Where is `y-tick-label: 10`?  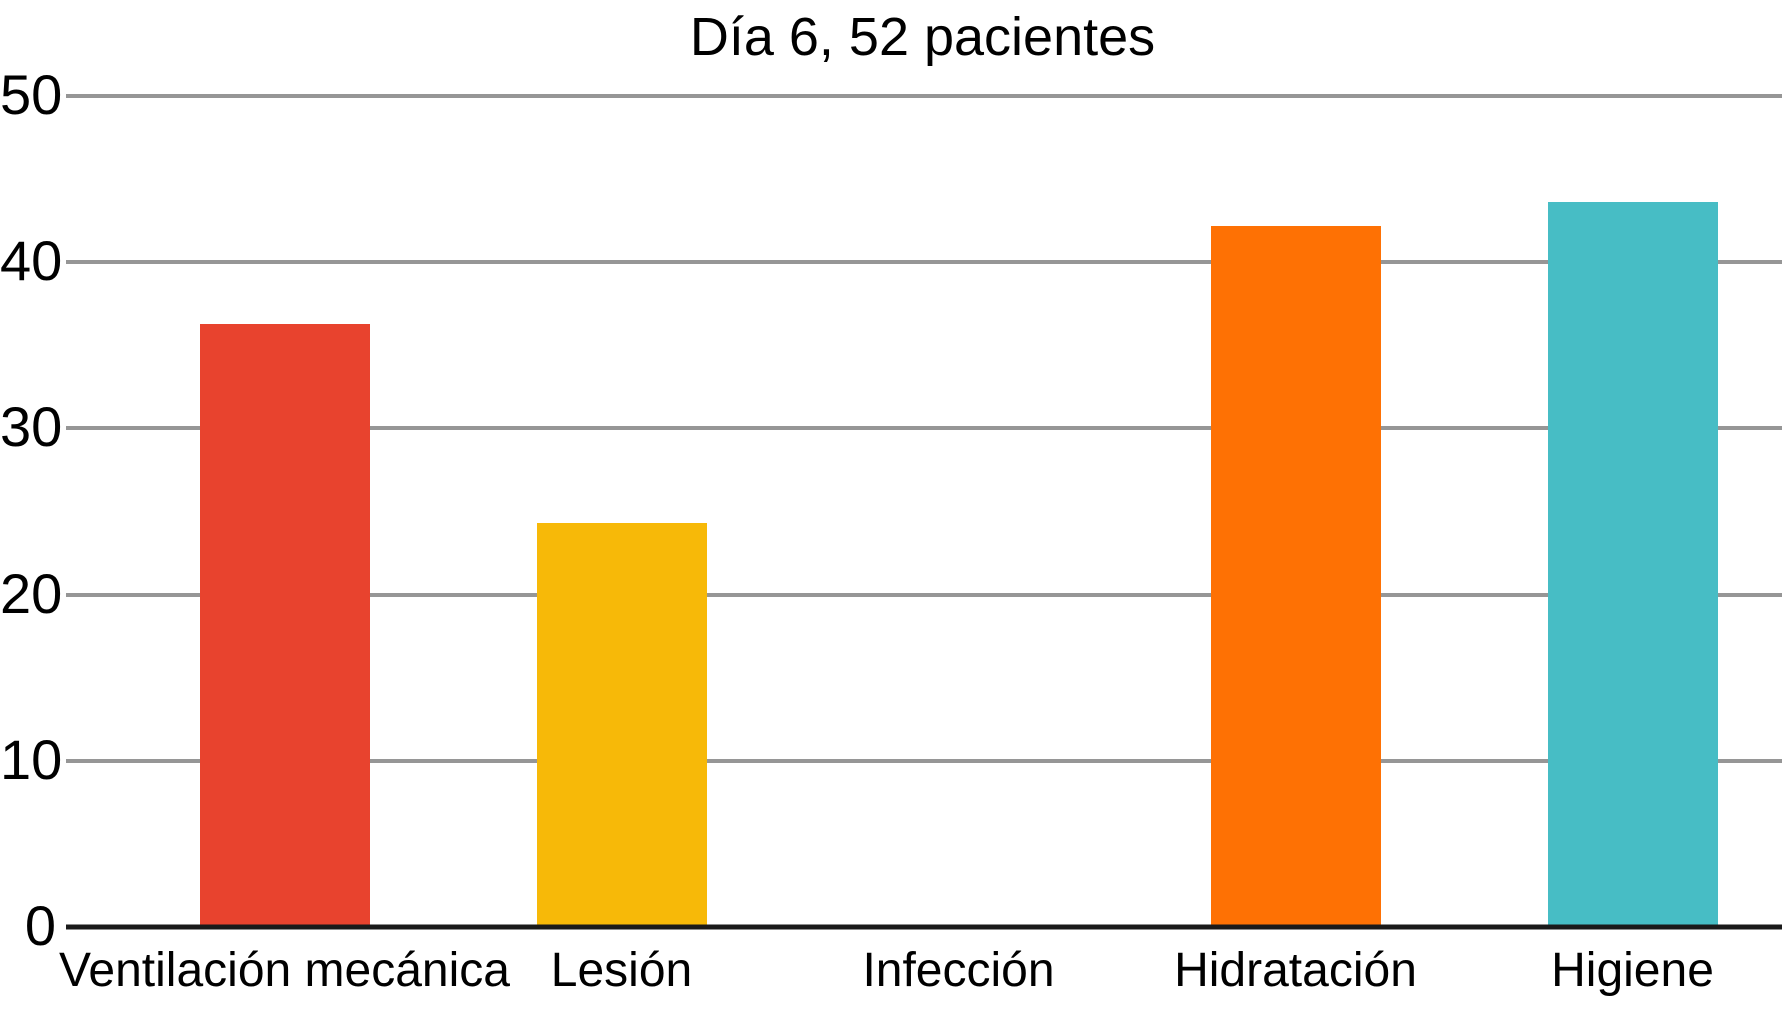 y-tick-label: 10 is located at coordinates (31, 759).